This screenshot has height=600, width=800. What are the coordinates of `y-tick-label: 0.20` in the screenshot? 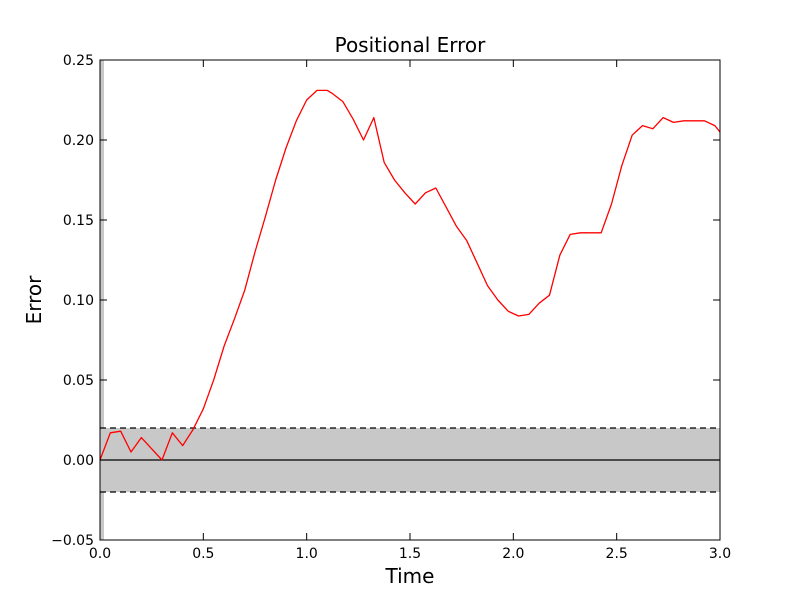 It's located at (78, 141).